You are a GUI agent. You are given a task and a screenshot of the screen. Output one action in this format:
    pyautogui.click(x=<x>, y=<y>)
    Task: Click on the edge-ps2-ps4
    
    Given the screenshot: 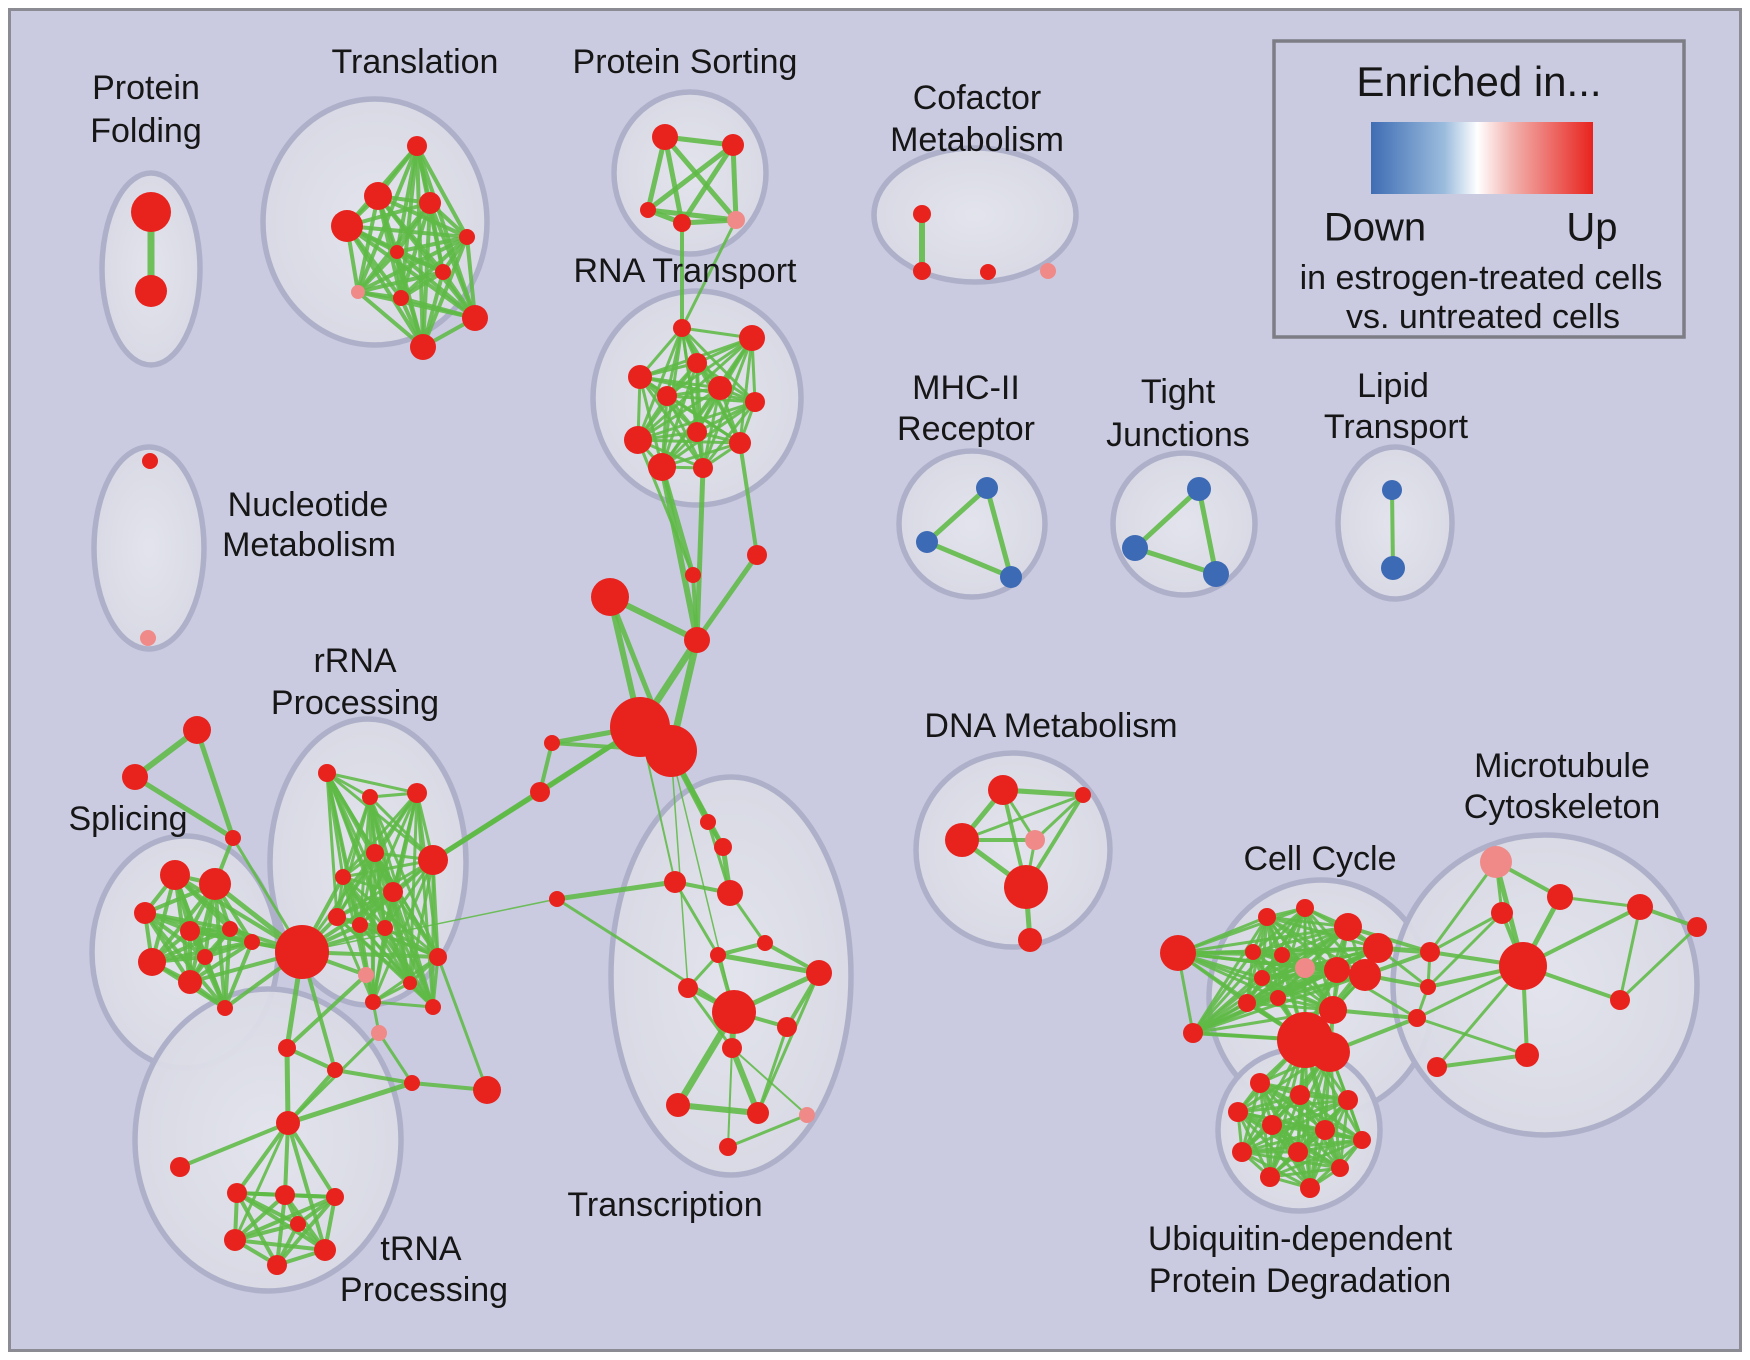 What is the action you would take?
    pyautogui.click(x=707, y=184)
    